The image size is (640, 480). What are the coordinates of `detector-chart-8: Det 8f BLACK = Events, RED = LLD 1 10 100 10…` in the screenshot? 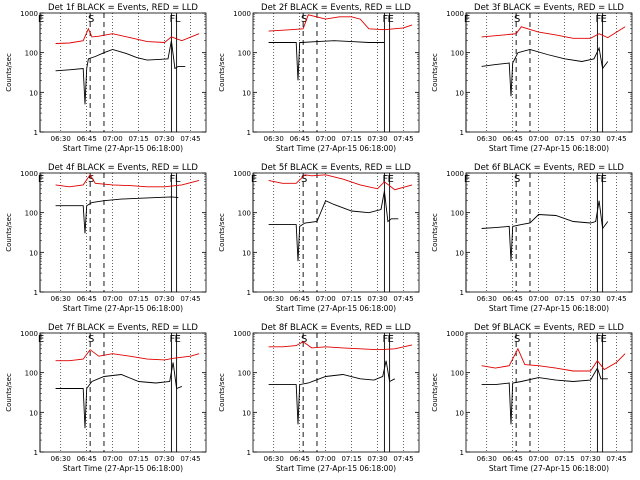 It's located at (319, 398).